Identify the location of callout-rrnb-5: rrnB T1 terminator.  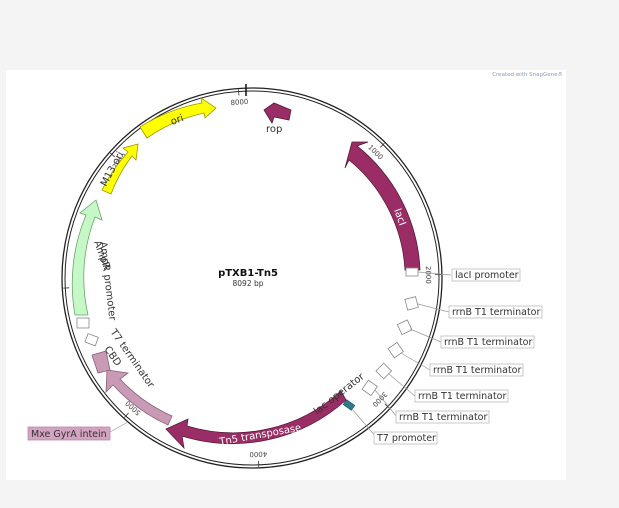
(442, 417).